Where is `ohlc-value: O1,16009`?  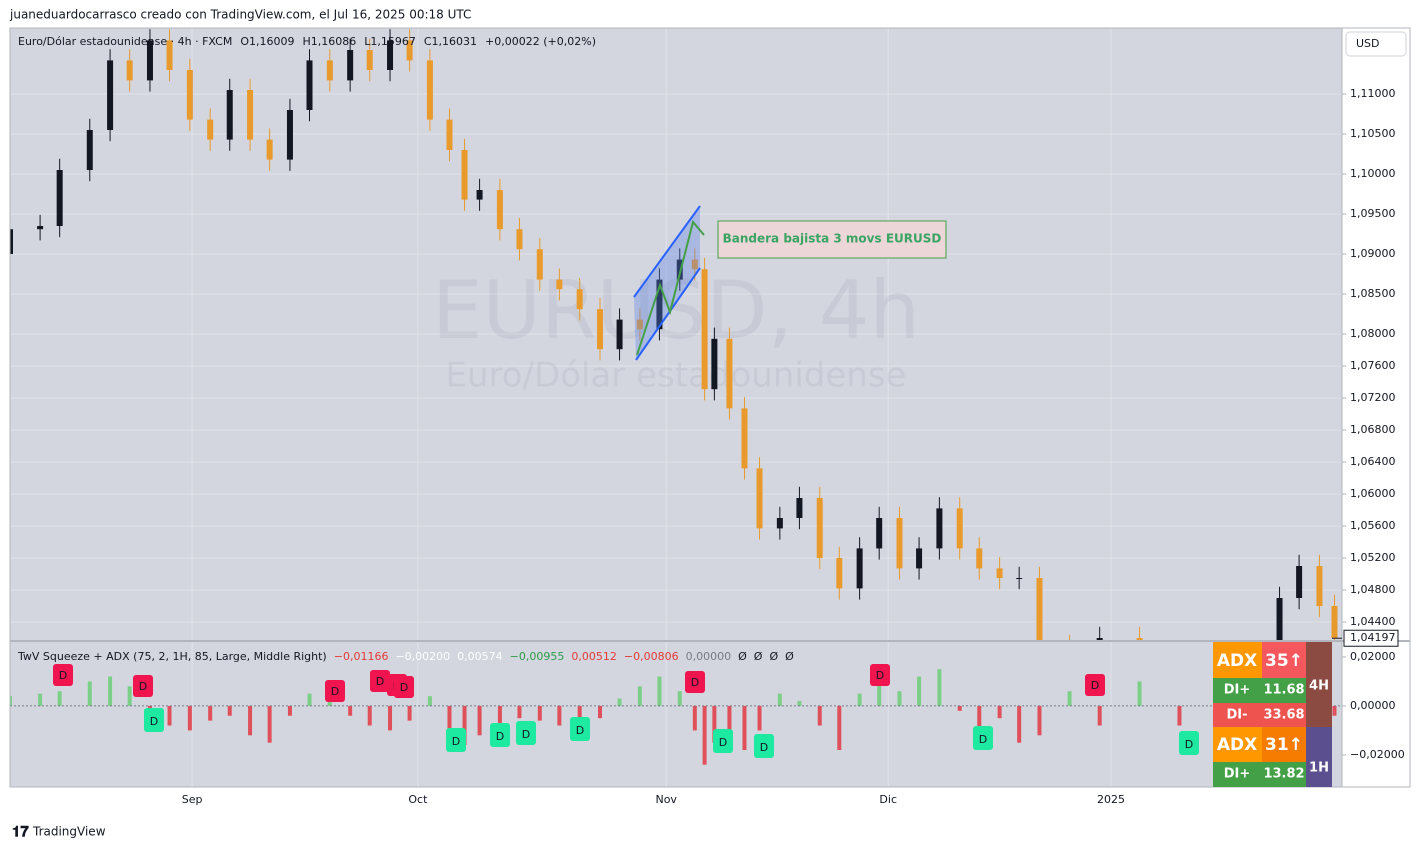 ohlc-value: O1,16009 is located at coordinates (267, 41).